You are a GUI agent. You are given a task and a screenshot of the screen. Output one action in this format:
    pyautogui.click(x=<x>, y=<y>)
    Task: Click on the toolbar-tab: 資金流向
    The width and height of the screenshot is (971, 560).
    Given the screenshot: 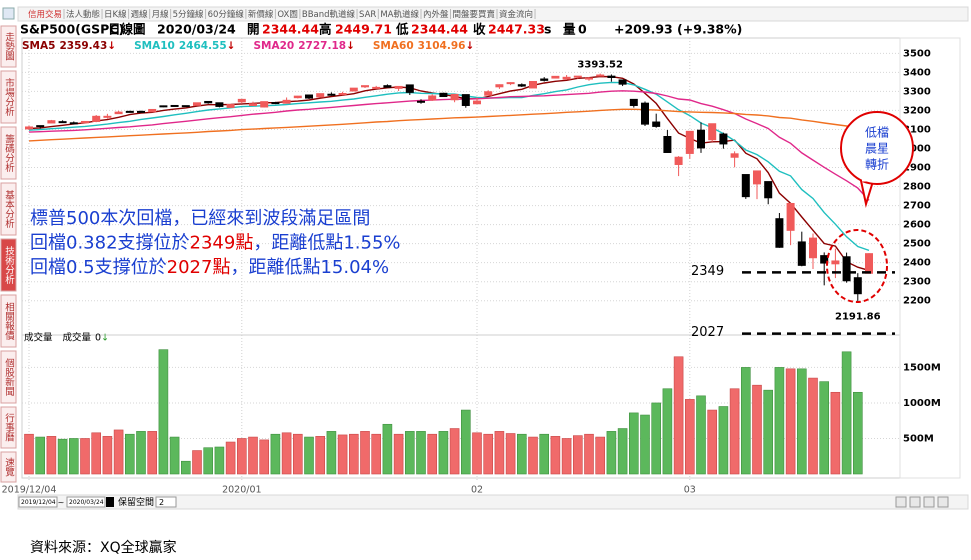 What is the action you would take?
    pyautogui.click(x=516, y=14)
    